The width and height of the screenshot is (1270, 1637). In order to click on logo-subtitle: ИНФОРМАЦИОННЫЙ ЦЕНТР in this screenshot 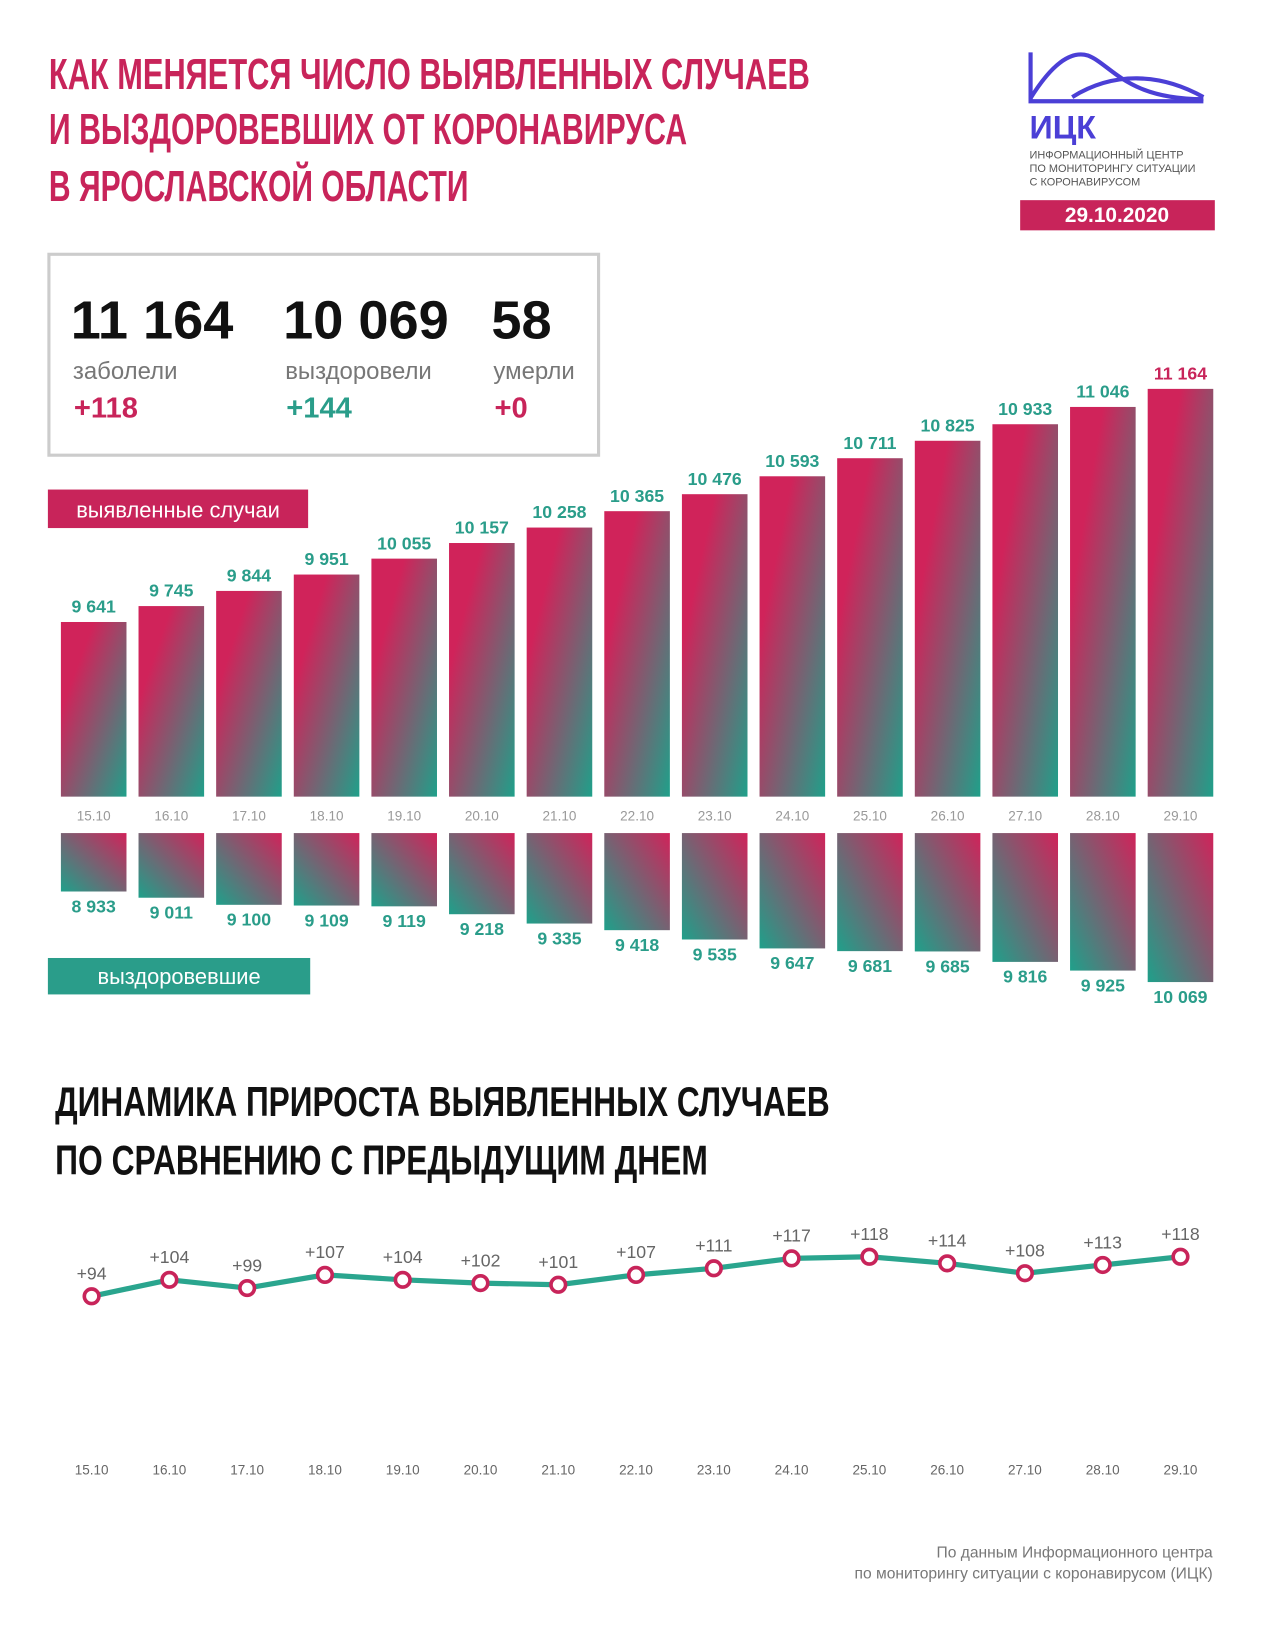, I will do `click(1107, 155)`.